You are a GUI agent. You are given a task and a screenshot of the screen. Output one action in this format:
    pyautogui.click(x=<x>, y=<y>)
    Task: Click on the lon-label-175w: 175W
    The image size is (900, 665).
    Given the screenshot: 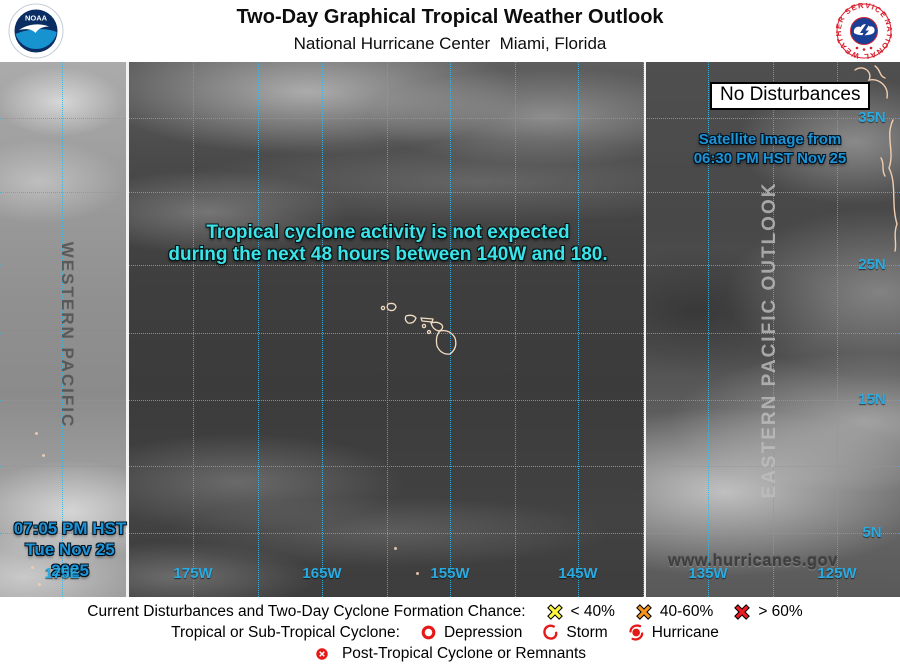 What is the action you would take?
    pyautogui.click(x=193, y=573)
    